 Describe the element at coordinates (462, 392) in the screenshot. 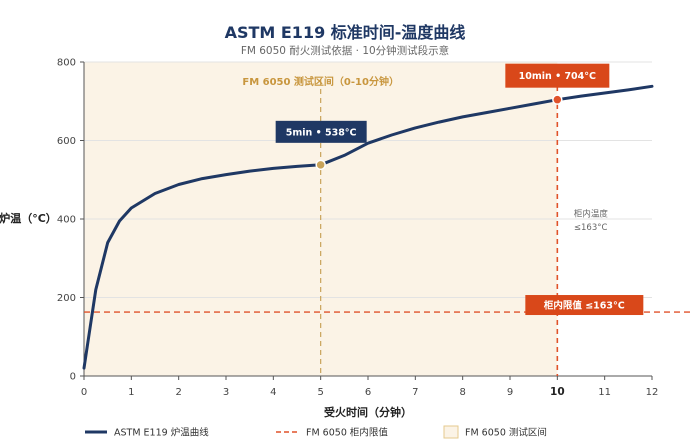

I see `x-tick-label: 8` at that location.